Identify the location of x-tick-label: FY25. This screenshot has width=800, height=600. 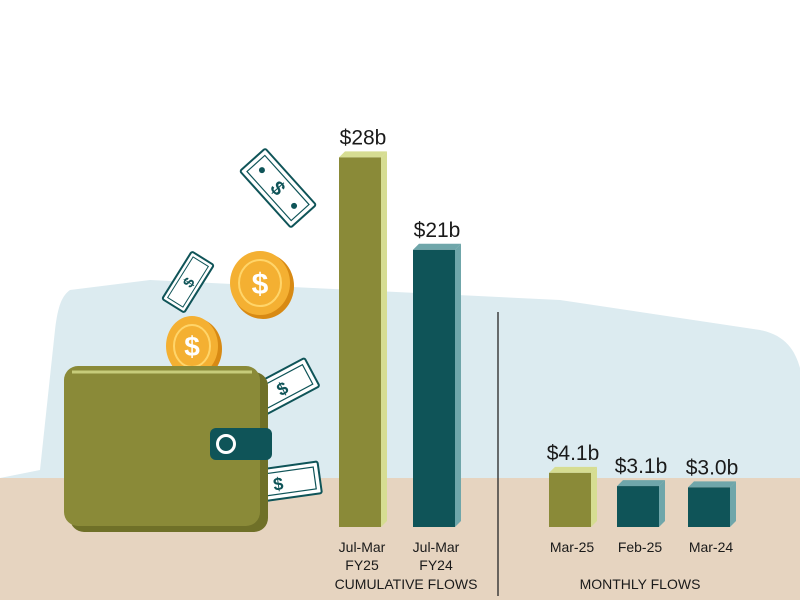
(362, 565).